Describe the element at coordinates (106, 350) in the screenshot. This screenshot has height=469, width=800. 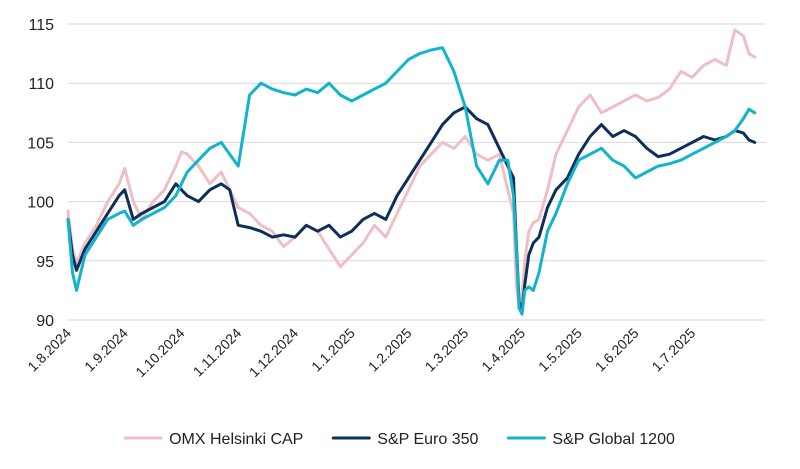
I see `x-tick-label: 1.9.2024` at that location.